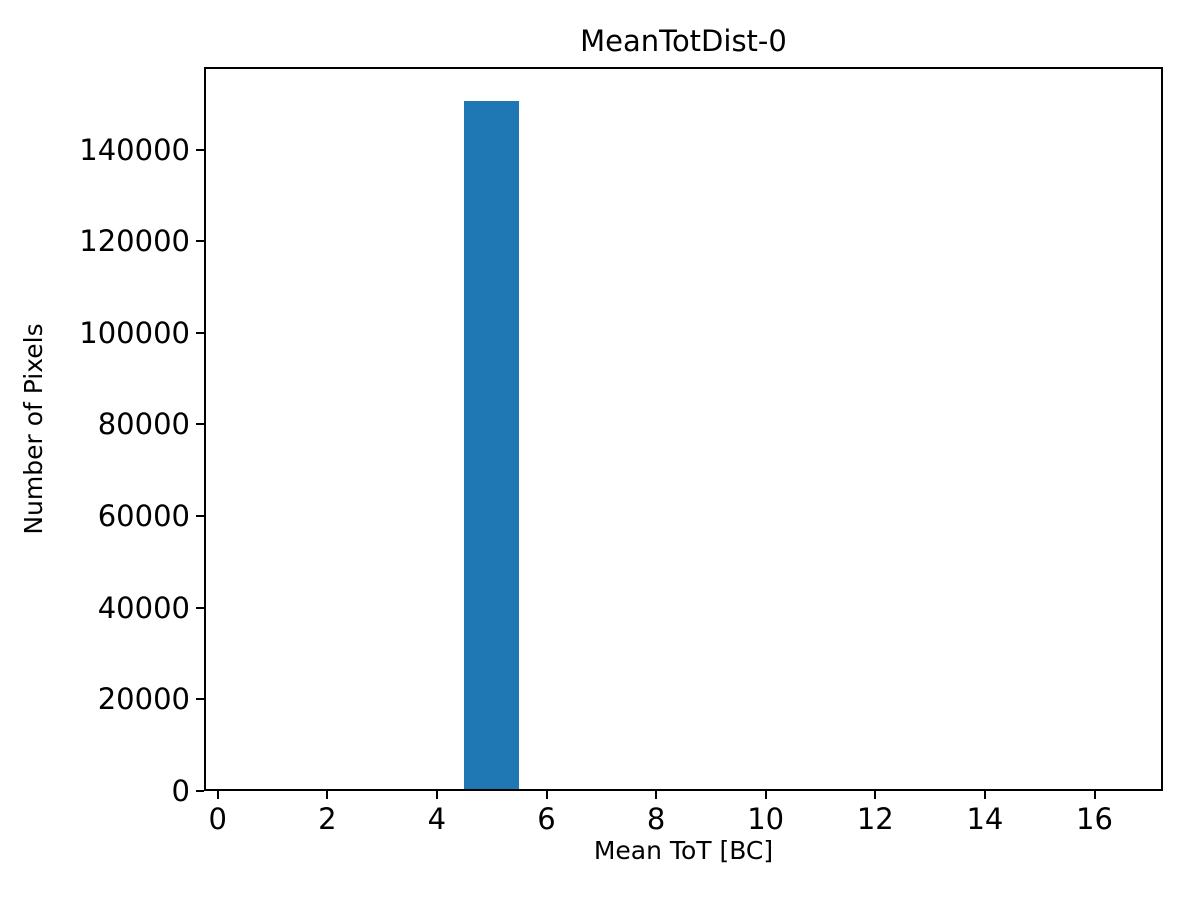  What do you see at coordinates (143, 607) in the screenshot?
I see `y-tick-label: 40000` at bounding box center [143, 607].